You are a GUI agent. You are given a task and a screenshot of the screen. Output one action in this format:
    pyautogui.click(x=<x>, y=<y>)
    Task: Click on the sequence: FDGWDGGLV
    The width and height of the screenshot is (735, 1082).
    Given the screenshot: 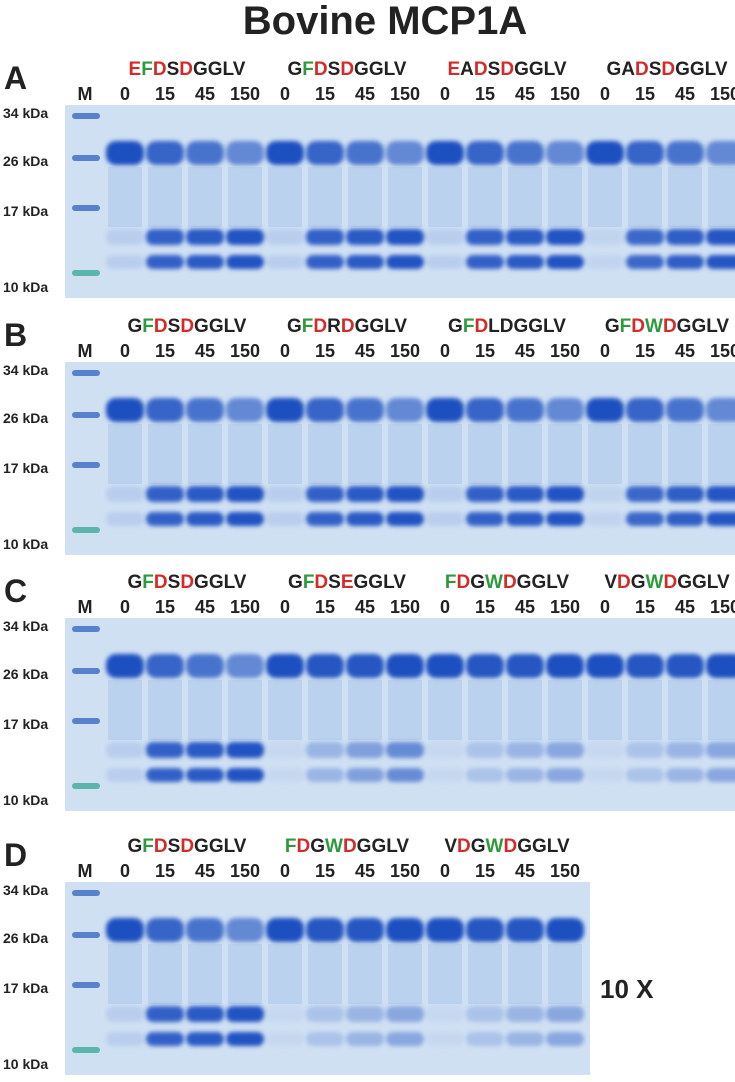 What is the action you would take?
    pyautogui.click(x=507, y=582)
    